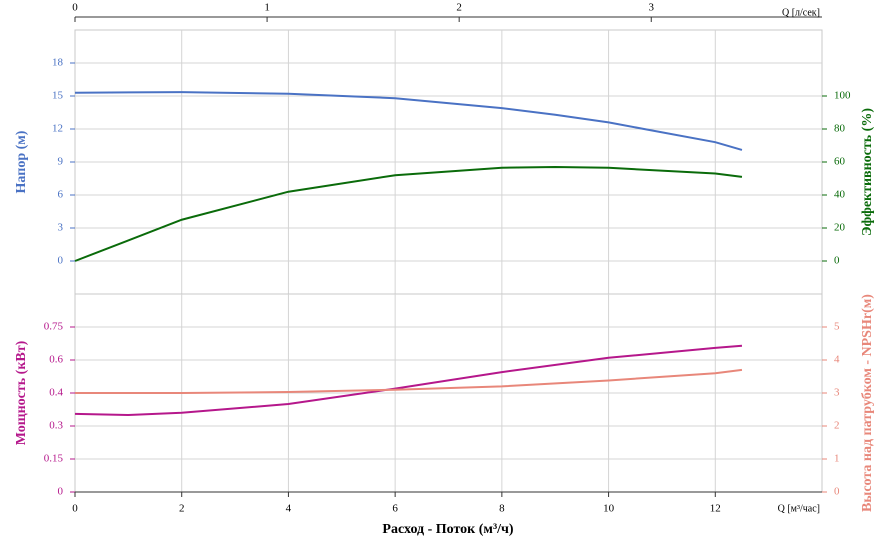 The image size is (896, 544). What do you see at coordinates (502, 509) in the screenshot?
I see `x-tick-label: 8` at bounding box center [502, 509].